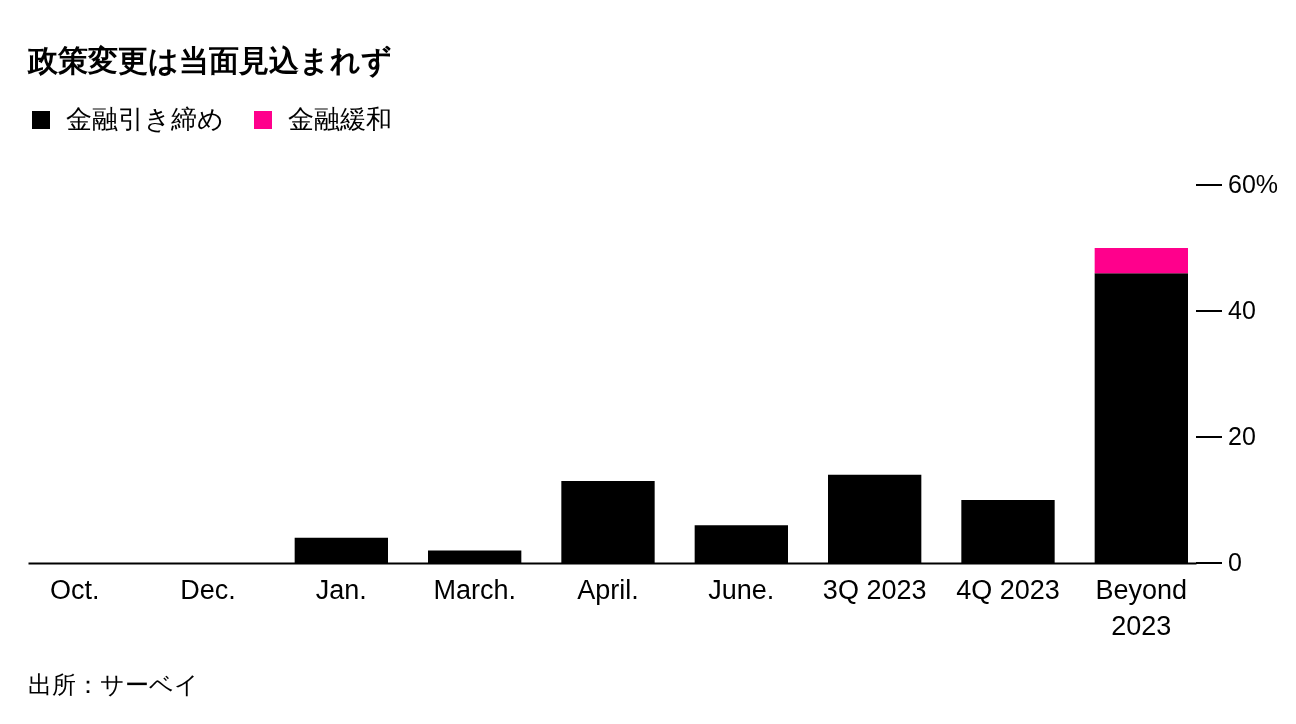 This screenshot has width=1296, height=724. Describe the element at coordinates (145, 119) in the screenshot. I see `legend-label: 金融引き締め` at that location.